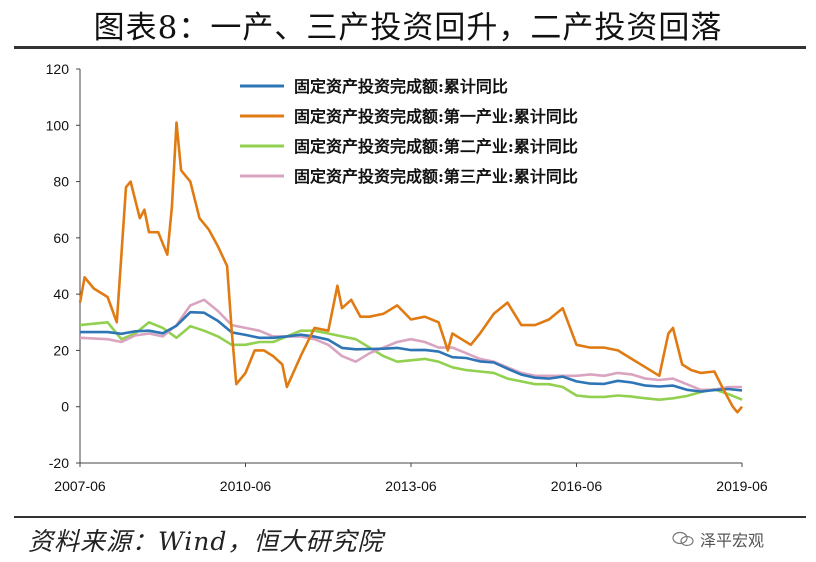  I want to click on y-tick-label: 120, so click(58, 69).